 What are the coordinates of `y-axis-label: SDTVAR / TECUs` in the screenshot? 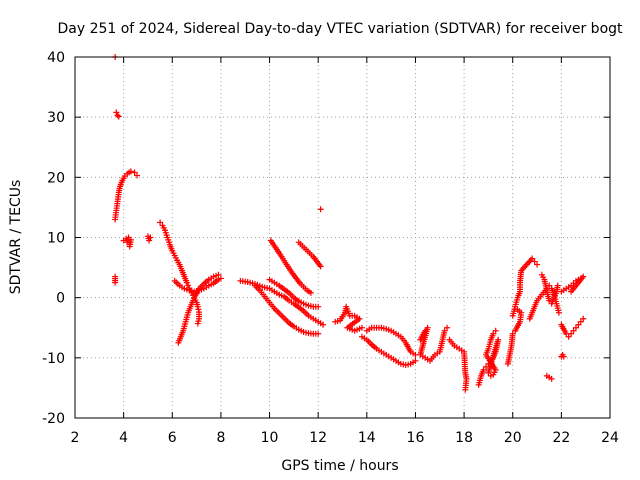 It's located at (16, 237).